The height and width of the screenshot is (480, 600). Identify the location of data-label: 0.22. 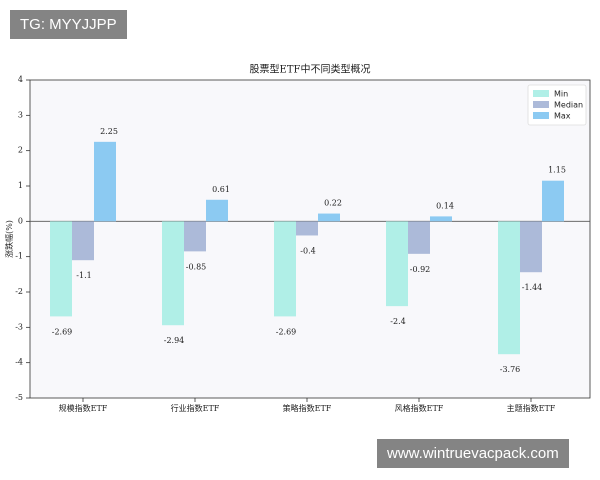
(333, 203).